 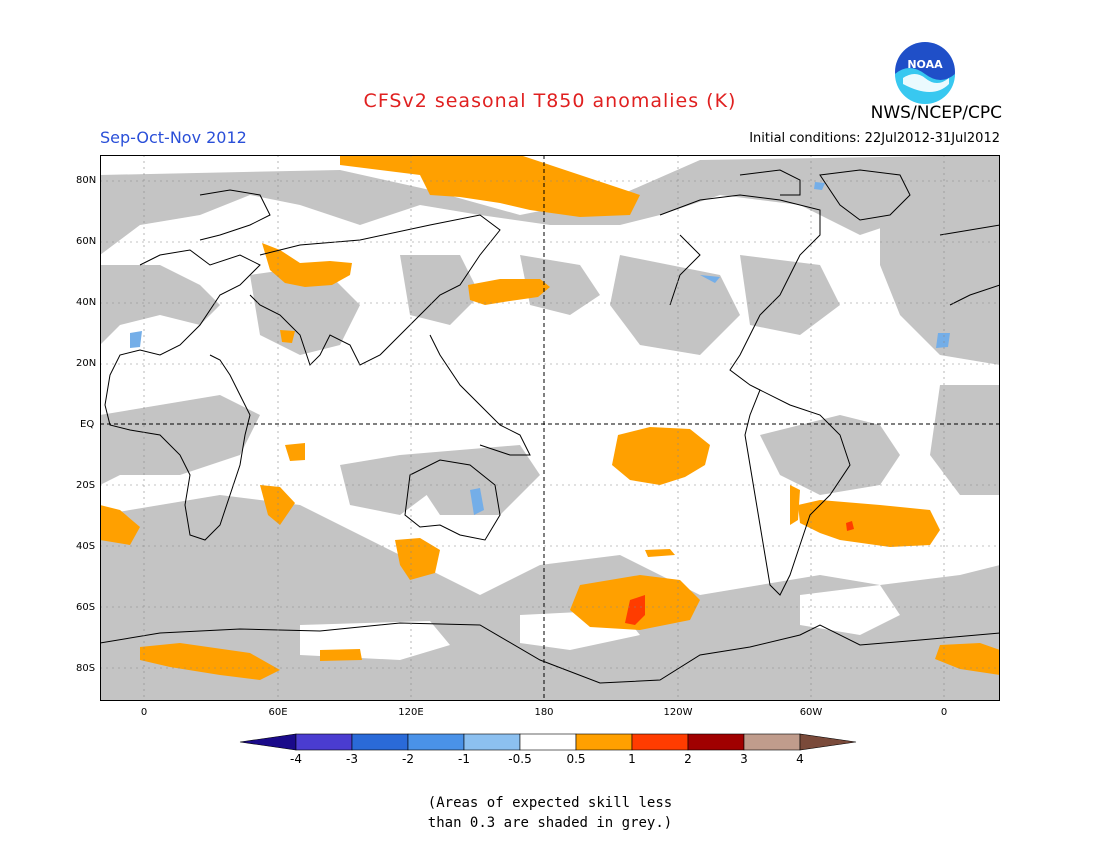 What do you see at coordinates (86, 607) in the screenshot?
I see `lat-label: 60S` at bounding box center [86, 607].